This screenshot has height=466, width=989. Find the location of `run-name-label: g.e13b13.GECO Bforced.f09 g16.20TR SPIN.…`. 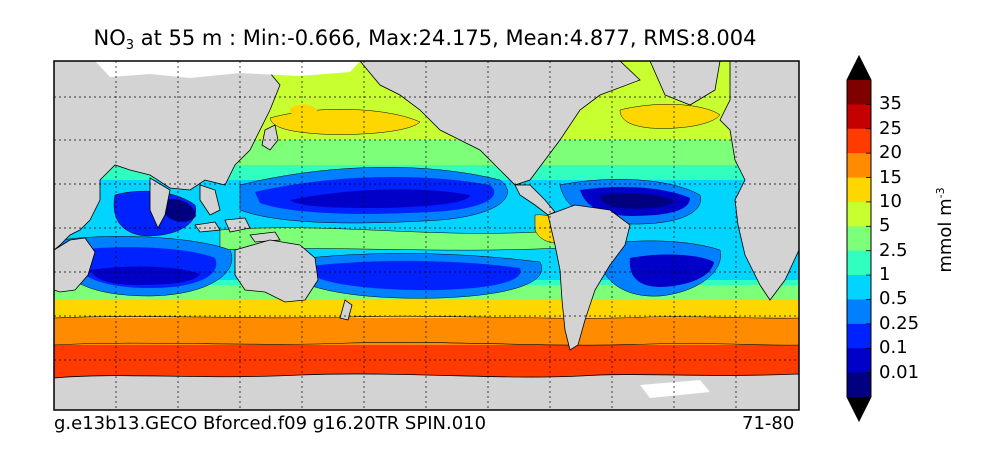

run-name-label: g.e13b13.GECO Bforced.f09 g16.20TR SPIN.… is located at coordinates (270, 423).